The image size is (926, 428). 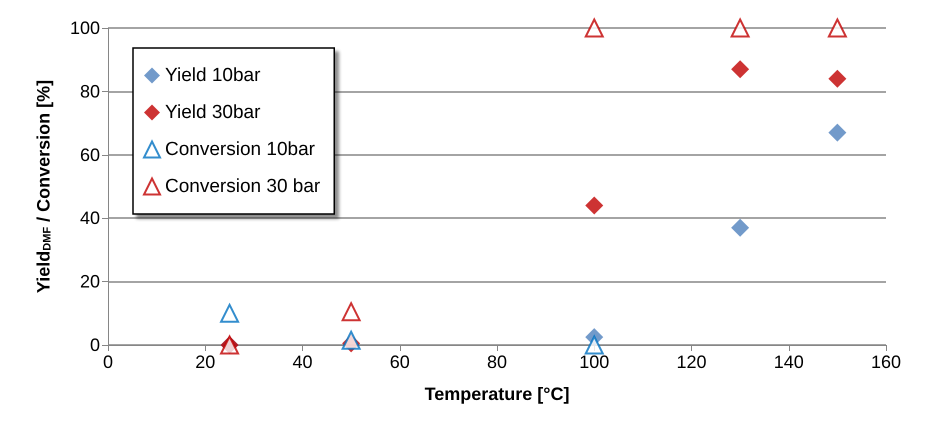 I want to click on x-axis-title: Temperature [°C], so click(x=497, y=394).